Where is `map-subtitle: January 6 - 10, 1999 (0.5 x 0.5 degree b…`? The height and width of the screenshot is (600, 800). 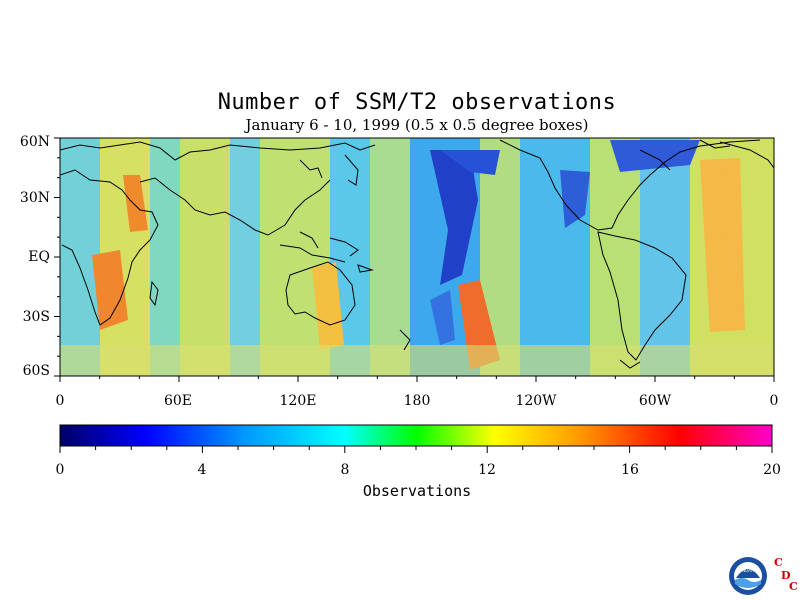 map-subtitle: January 6 - 10, 1999 (0.5 x 0.5 degree b… is located at coordinates (417, 125).